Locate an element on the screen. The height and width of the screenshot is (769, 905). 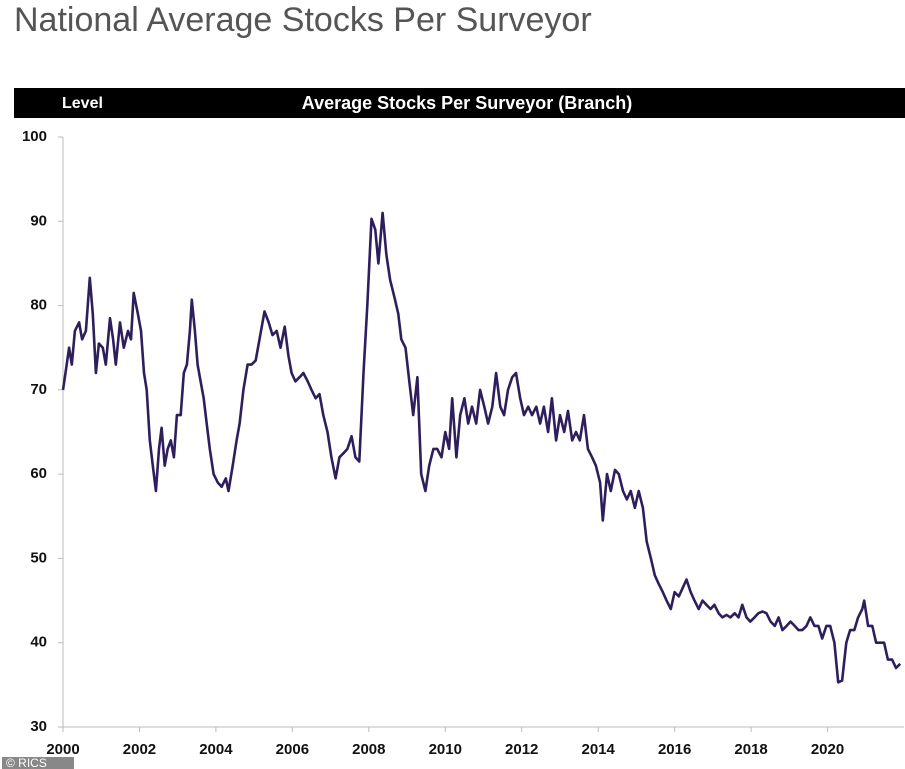
chart-title: National Average Stocks Per Surveyor is located at coordinates (303, 20).